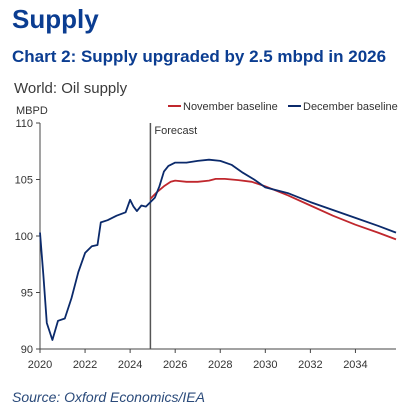  What do you see at coordinates (24, 237) in the screenshot?
I see `y-tick-label: 100` at bounding box center [24, 237].